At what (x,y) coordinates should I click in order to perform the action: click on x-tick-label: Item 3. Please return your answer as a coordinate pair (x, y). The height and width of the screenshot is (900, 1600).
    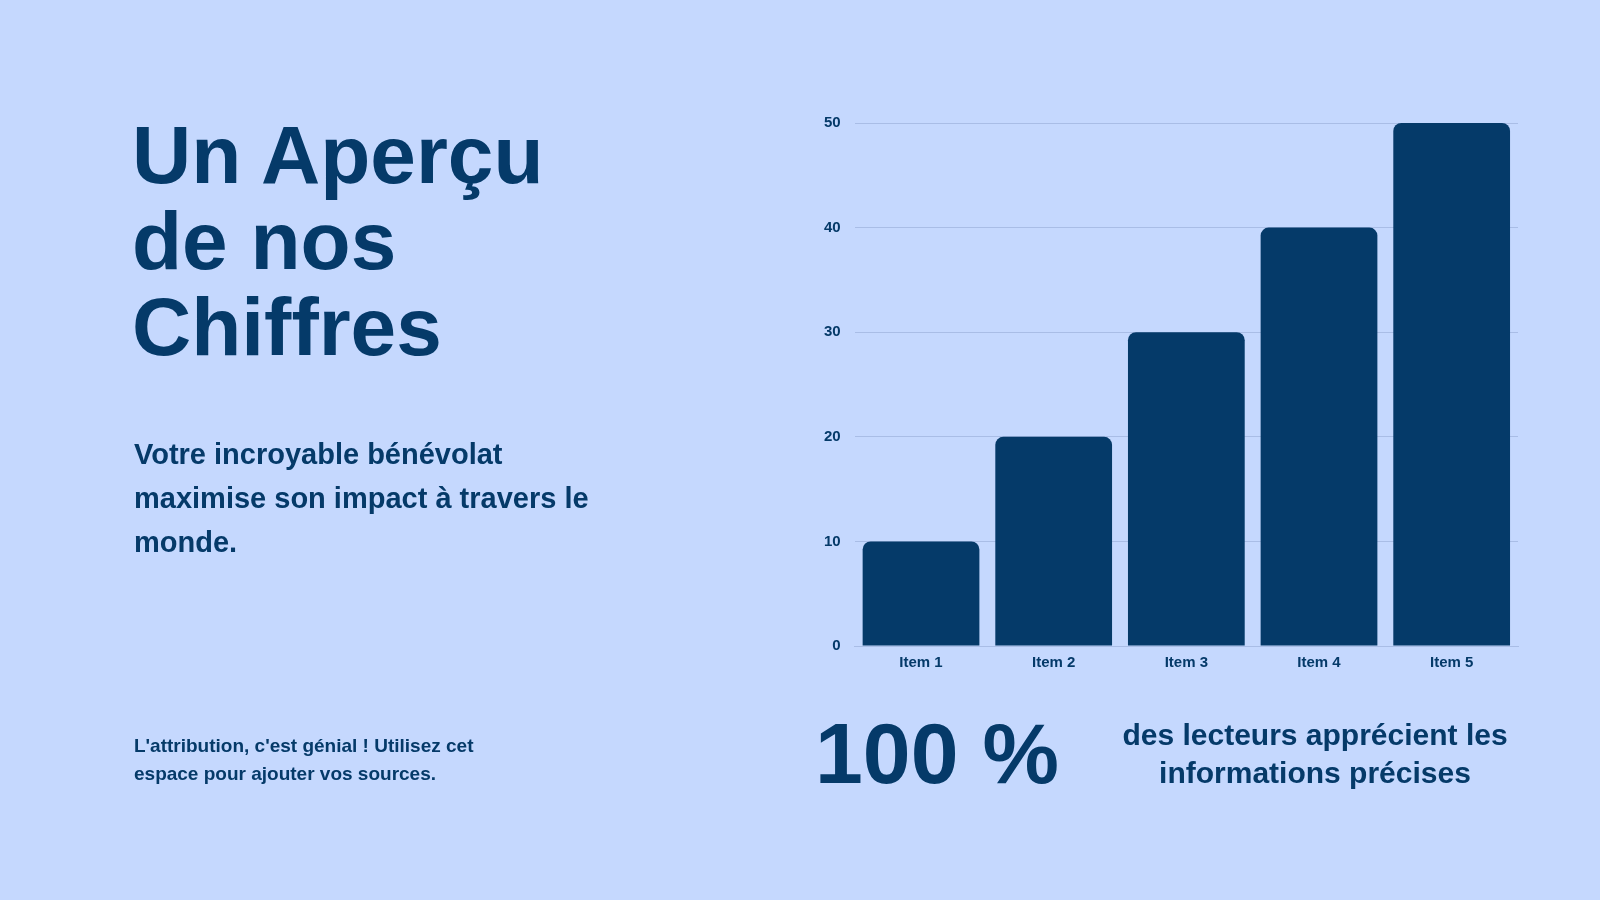
    Looking at the image, I should click on (1186, 662).